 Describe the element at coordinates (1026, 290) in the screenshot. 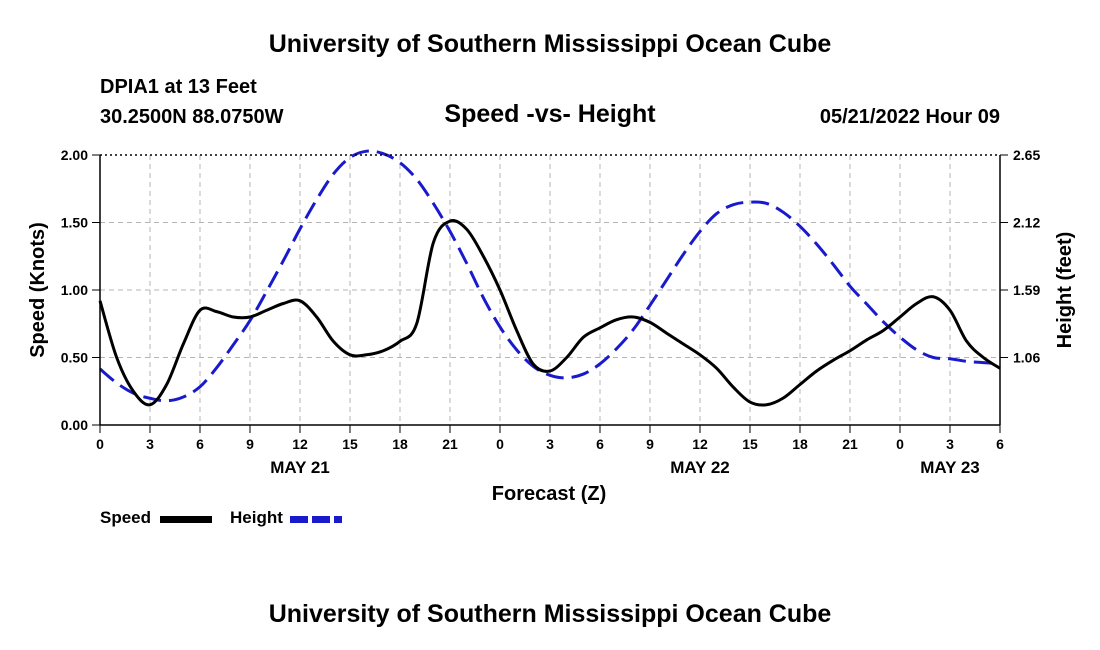

I see `y2-tick-label: 1.59` at that location.